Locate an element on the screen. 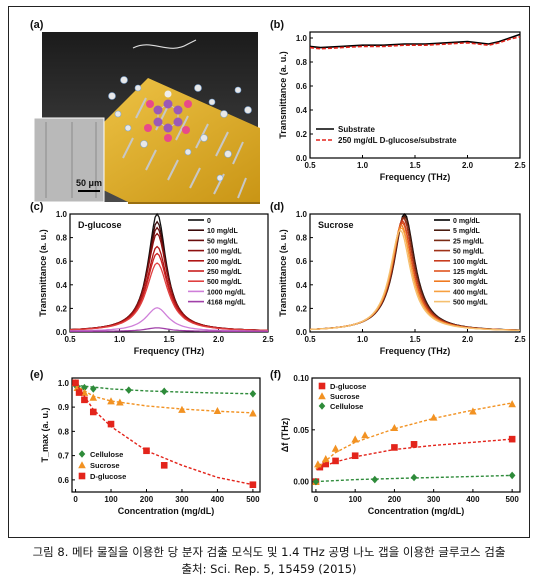  x-axis-label: Concentration (mg/dL) is located at coordinates (166, 511).